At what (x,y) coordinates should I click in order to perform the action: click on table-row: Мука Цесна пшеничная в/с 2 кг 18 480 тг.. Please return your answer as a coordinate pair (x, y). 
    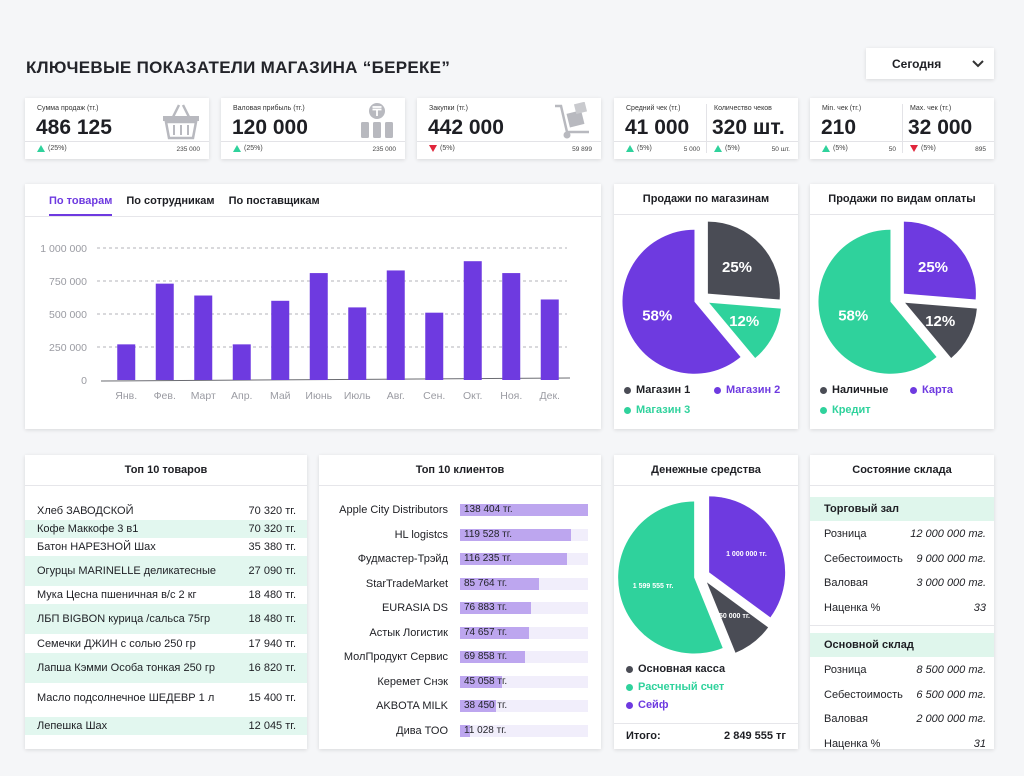
    Looking at the image, I should click on (166, 595).